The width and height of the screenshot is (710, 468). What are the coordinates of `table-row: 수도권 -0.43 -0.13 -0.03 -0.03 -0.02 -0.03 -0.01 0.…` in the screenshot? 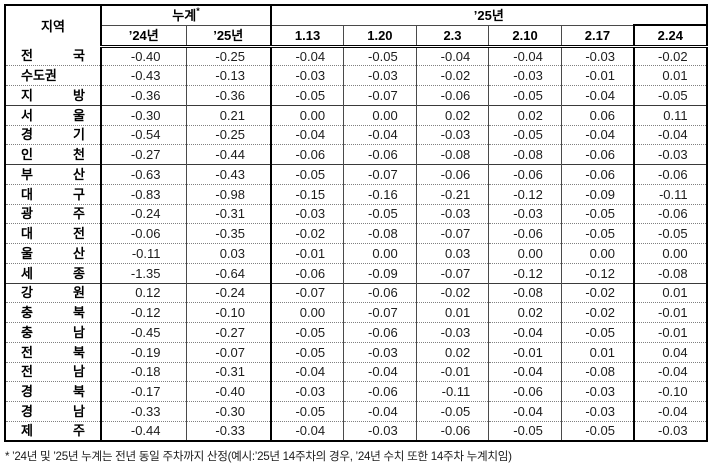 It's located at (356, 75).